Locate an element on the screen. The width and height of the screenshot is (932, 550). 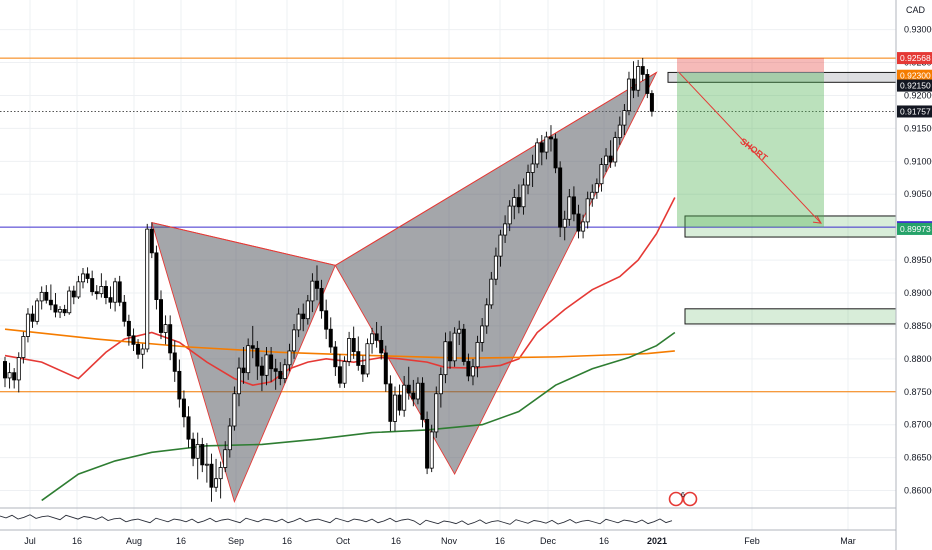
stop-loss-zone is located at coordinates (750, 65).